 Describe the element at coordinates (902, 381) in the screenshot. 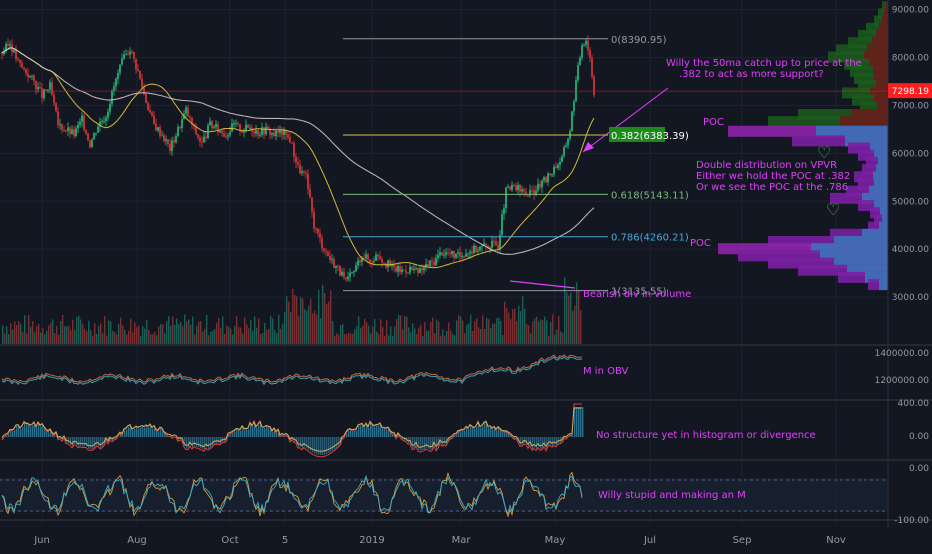

I see `pane-tick-label: 1200000.00` at that location.